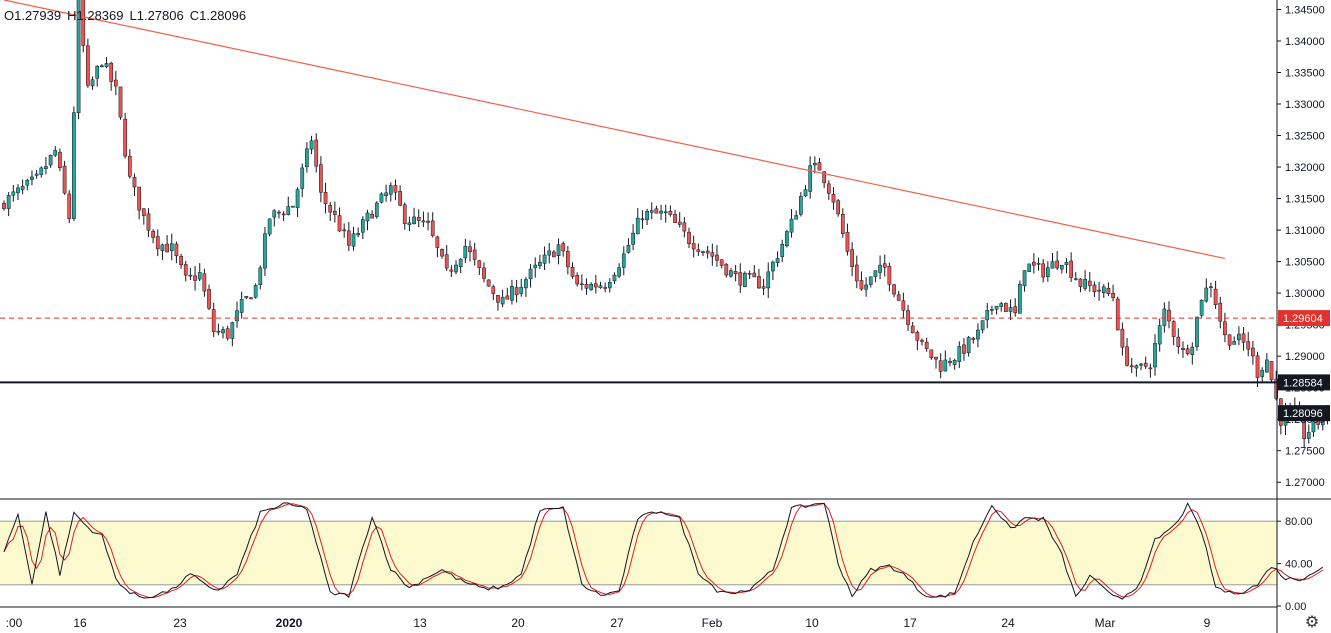 The height and width of the screenshot is (633, 1331). What do you see at coordinates (95, 15) in the screenshot?
I see `high-value: H1.28369` at bounding box center [95, 15].